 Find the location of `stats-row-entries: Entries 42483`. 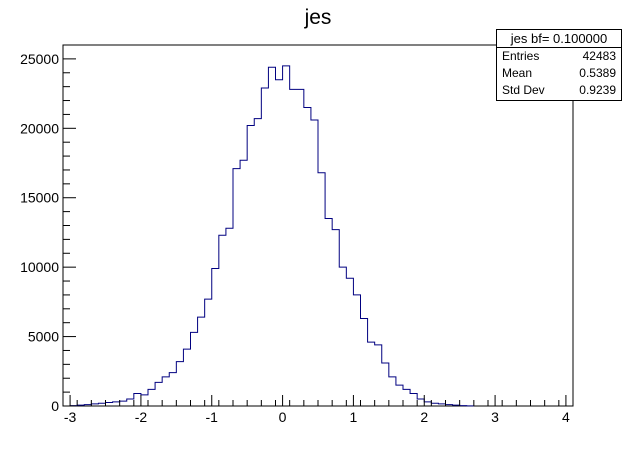

stats-row-entries: Entries 42483 is located at coordinates (559, 56).